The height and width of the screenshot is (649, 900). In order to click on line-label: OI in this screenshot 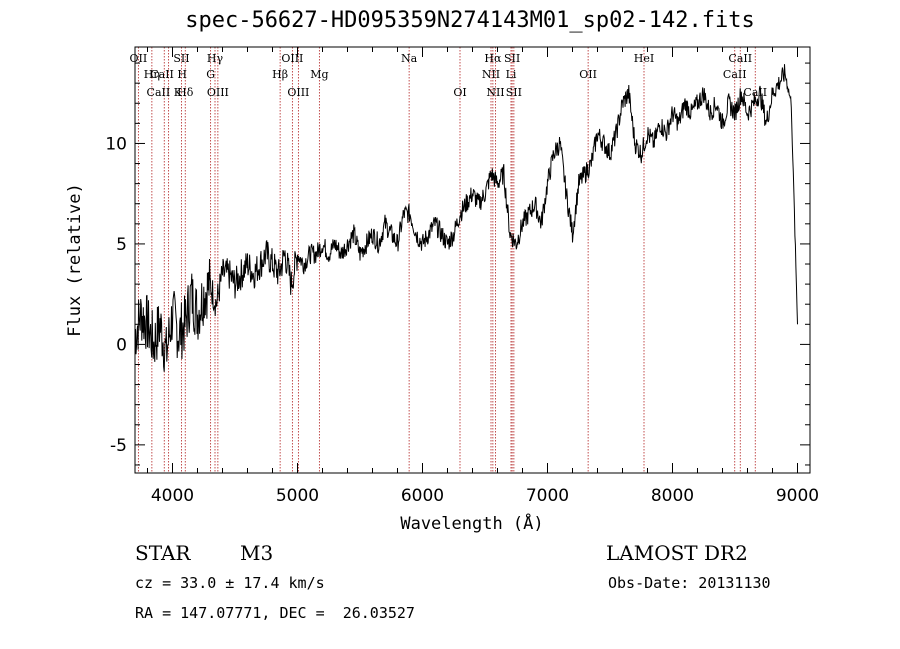, I will do `click(459, 92)`.